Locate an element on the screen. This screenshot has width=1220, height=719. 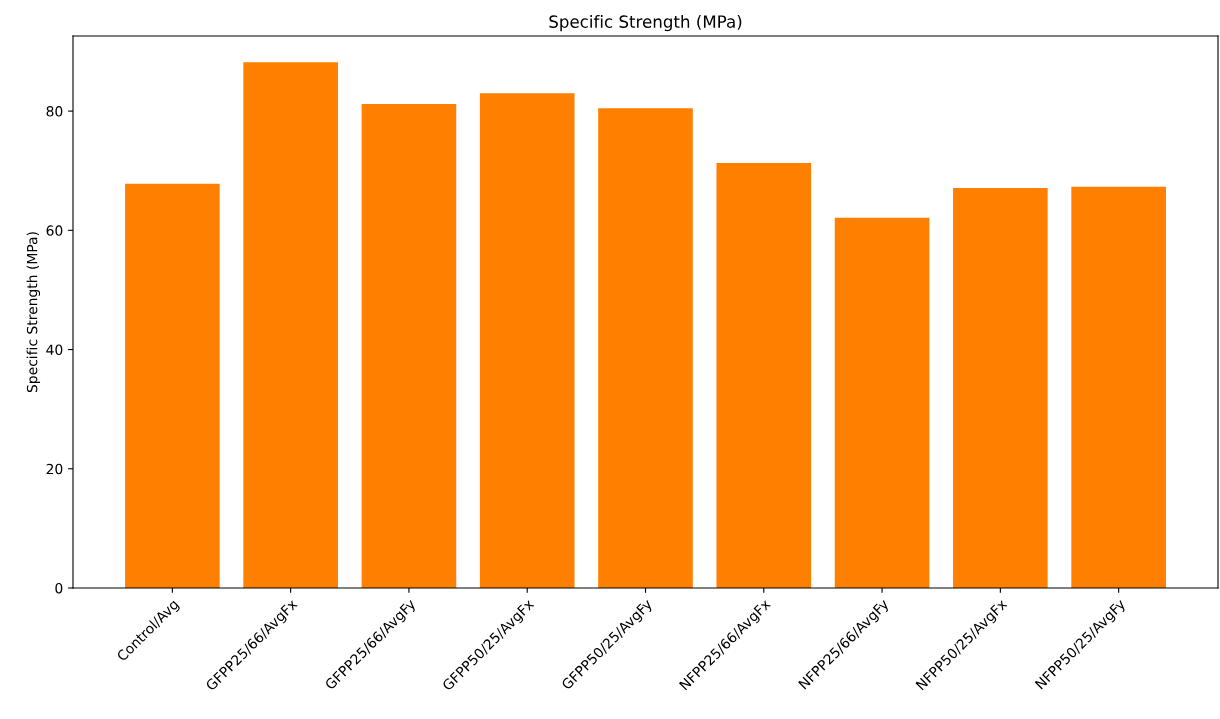
y-tick-label: 20 is located at coordinates (54, 469).